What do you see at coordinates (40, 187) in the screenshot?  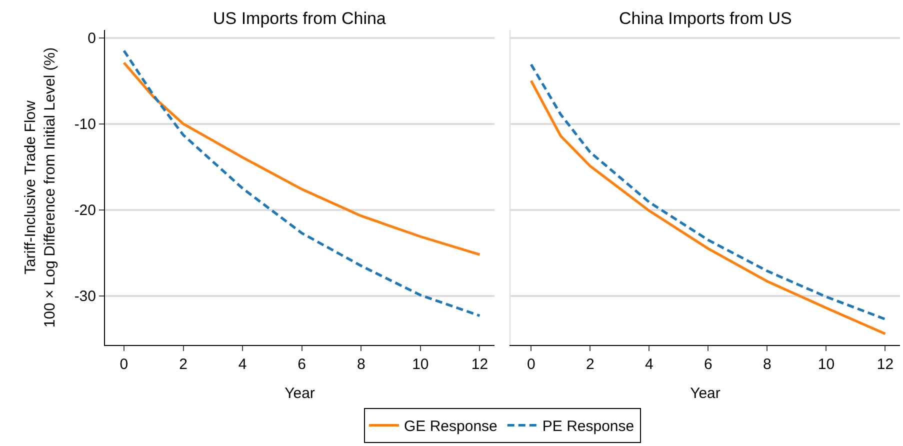 I see `y-axis-title: Tariff-Inclusive Trade Flow 100 × Log Difference from Initial Level (%)` at bounding box center [40, 187].